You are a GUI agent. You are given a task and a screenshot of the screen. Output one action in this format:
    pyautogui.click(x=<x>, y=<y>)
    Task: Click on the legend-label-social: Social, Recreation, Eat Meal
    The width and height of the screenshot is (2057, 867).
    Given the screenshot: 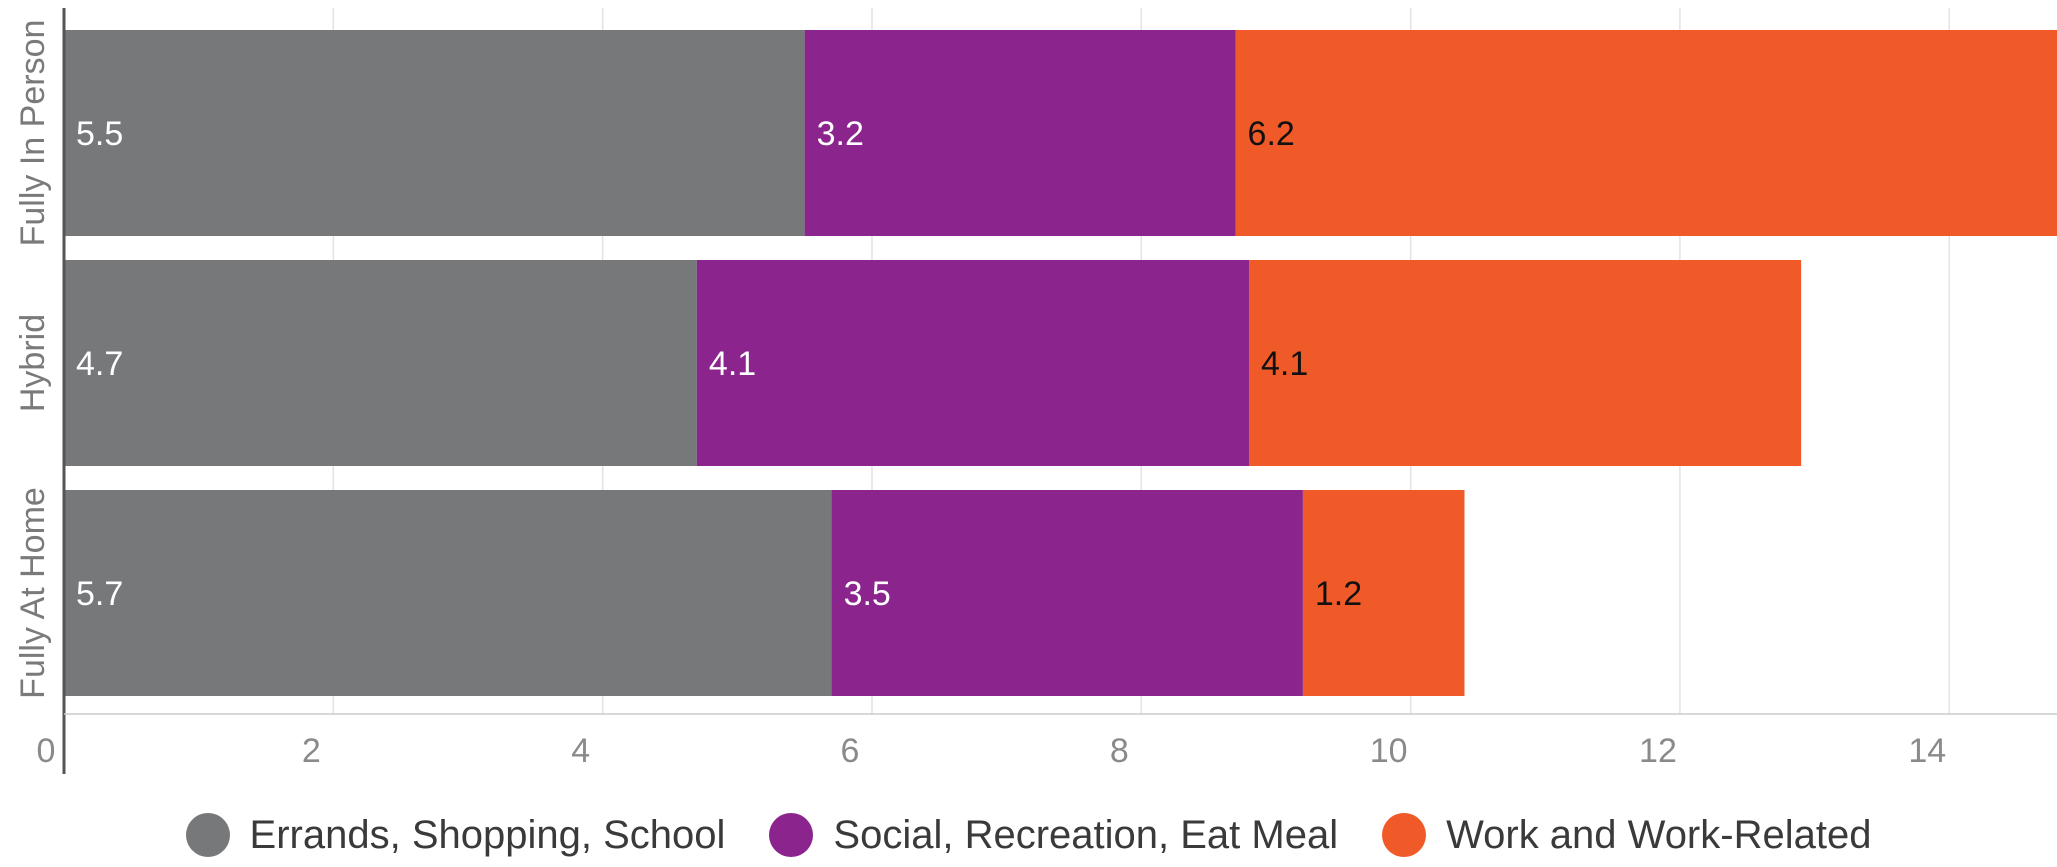 What is the action you would take?
    pyautogui.click(x=1086, y=834)
    